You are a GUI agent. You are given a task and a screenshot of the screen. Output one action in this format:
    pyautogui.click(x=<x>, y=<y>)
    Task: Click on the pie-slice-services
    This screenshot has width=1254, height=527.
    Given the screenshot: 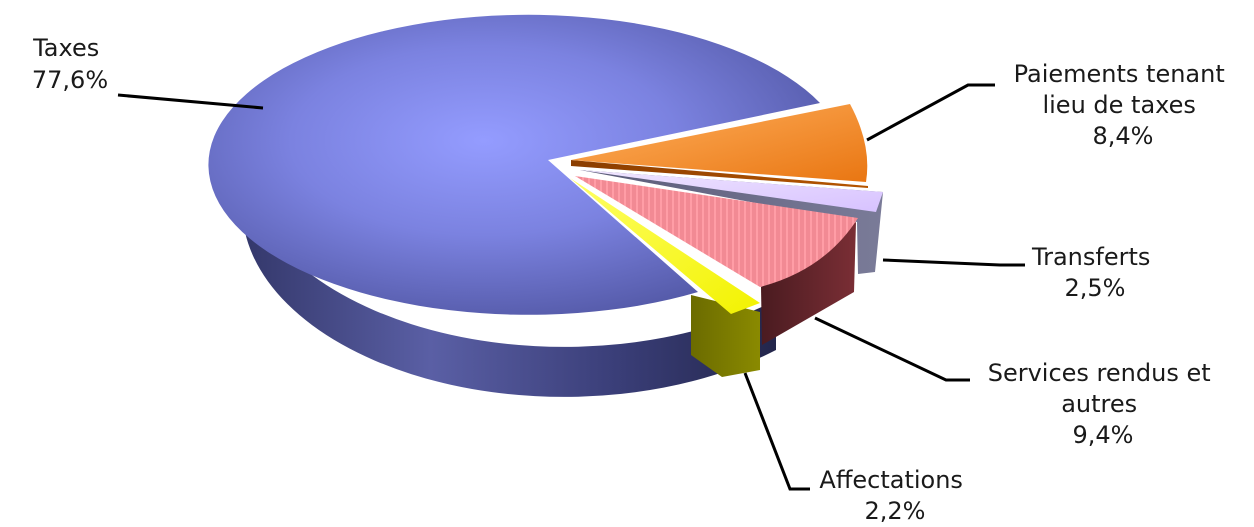 What is the action you would take?
    pyautogui.click(x=716, y=231)
    